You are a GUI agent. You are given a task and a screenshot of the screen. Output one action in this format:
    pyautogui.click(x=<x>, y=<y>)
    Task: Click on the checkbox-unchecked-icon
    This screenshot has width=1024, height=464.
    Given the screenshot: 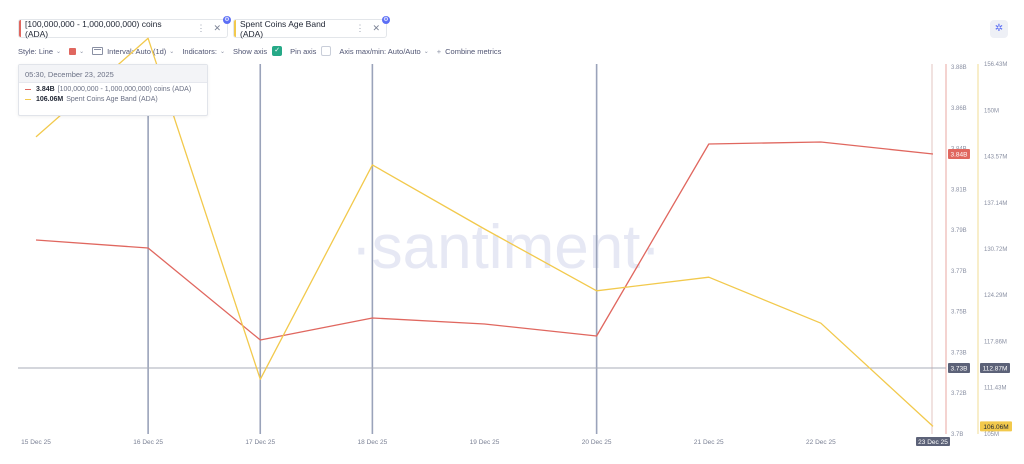 What is the action you would take?
    pyautogui.click(x=326, y=51)
    